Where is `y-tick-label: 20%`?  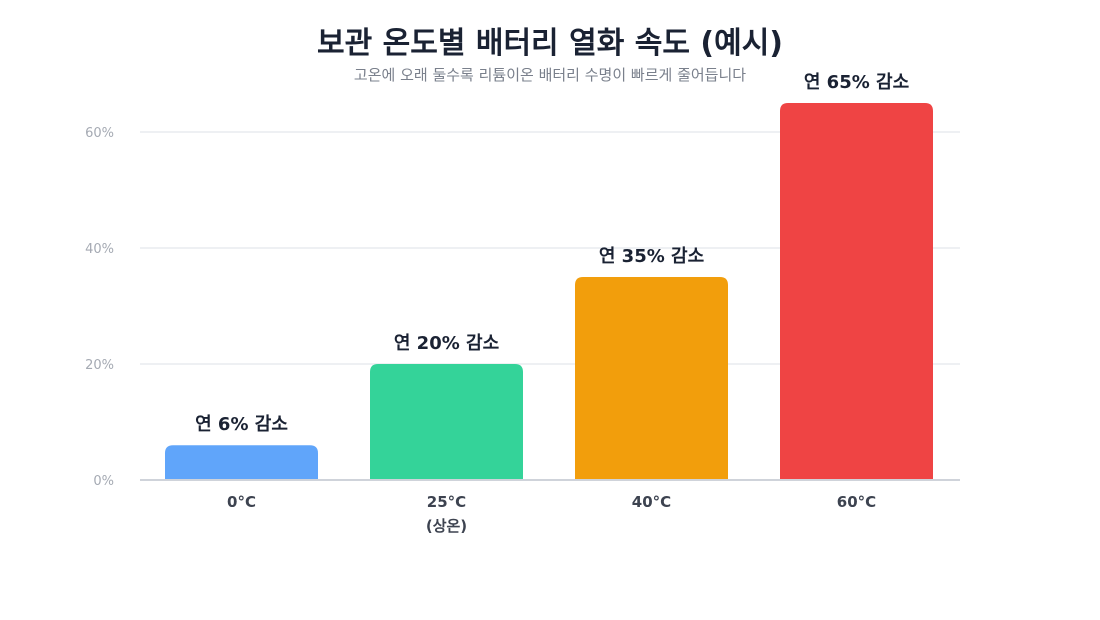
y-tick-label: 20% is located at coordinates (99, 365).